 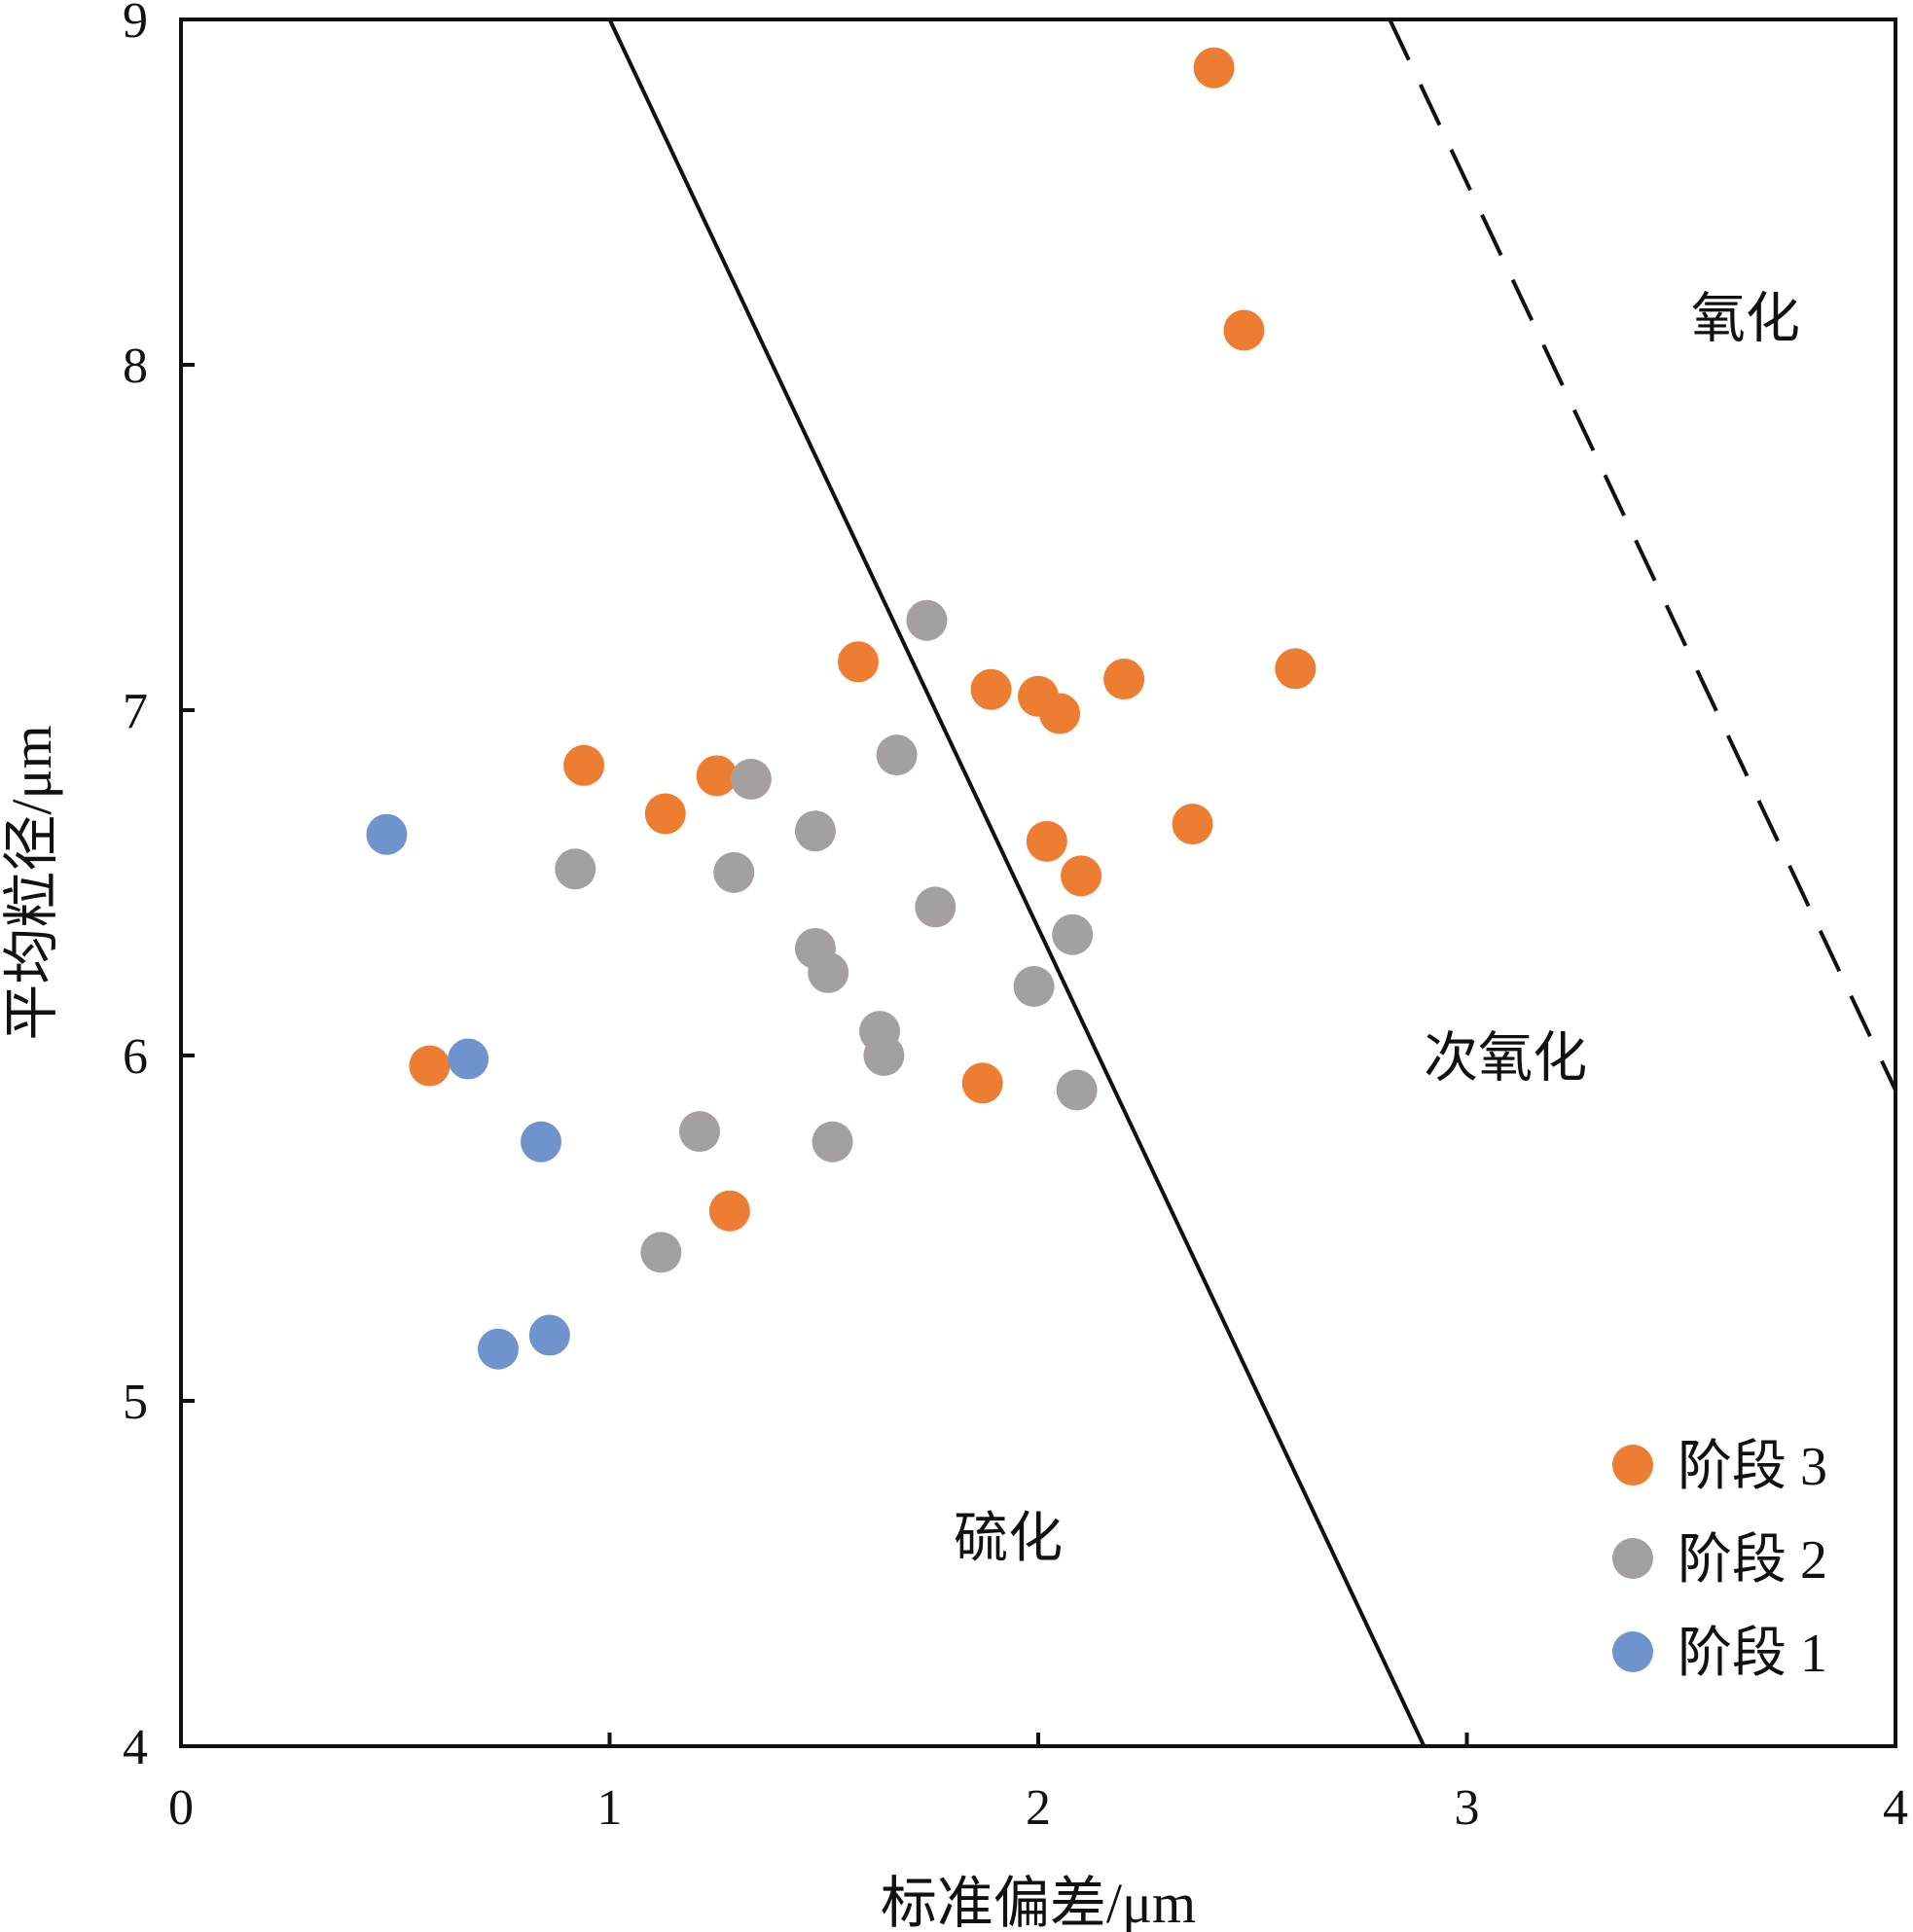 I want to click on y-tick-label: 9, so click(x=135, y=24).